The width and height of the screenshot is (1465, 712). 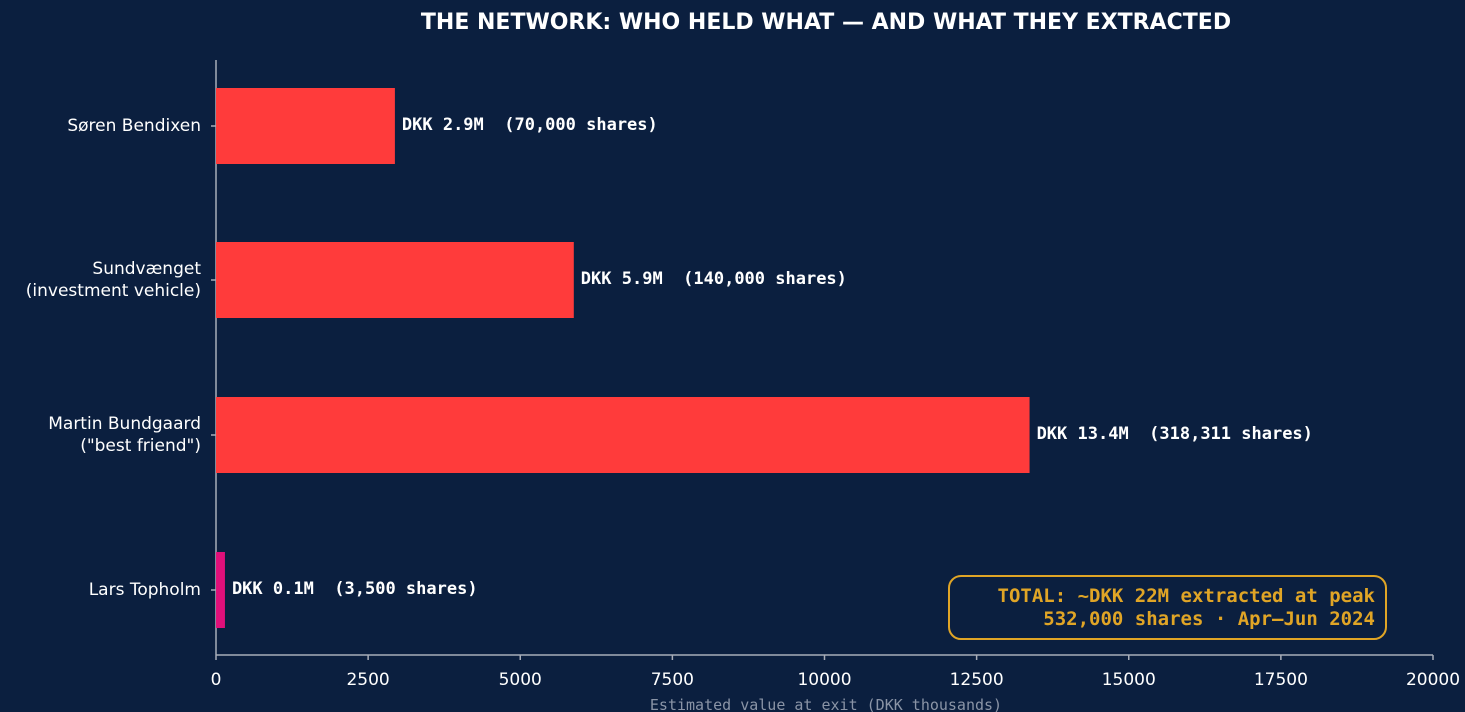 I want to click on x-tick-label: 5000, so click(x=520, y=680).